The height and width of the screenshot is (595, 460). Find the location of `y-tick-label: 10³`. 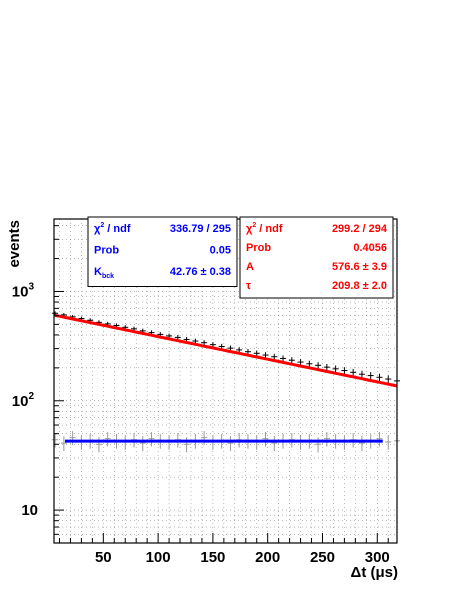

y-tick-label: 10³ is located at coordinates (23, 290).